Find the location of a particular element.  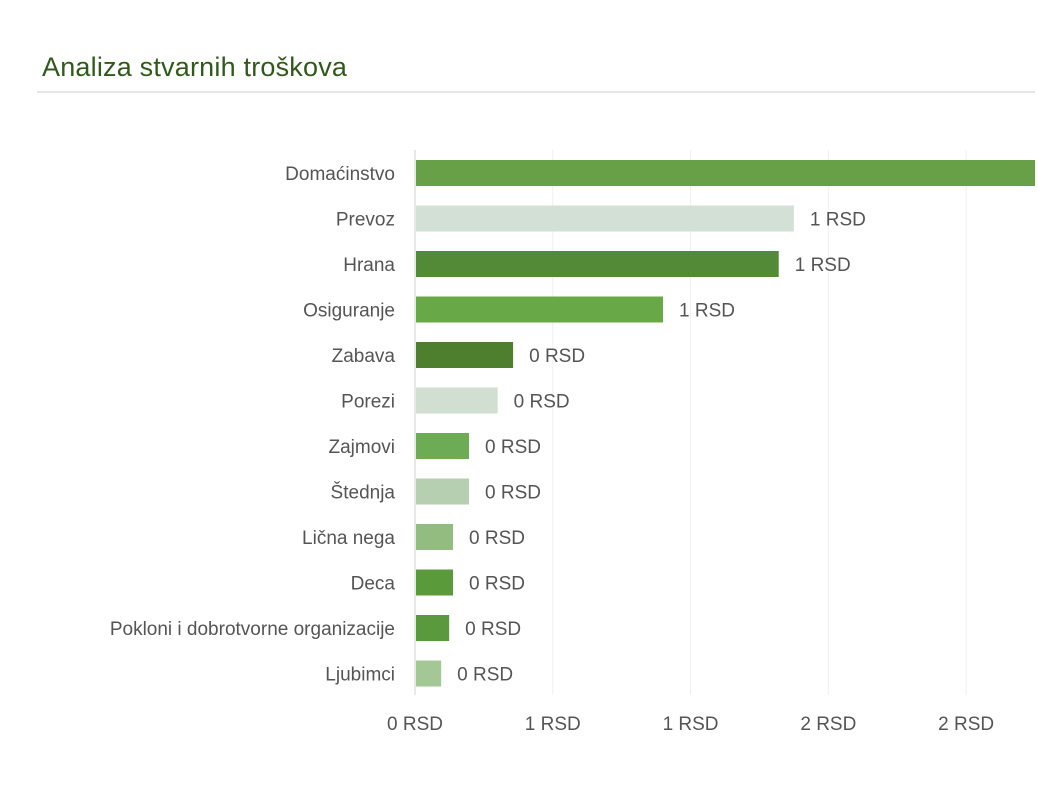

category-label: Osiguranje is located at coordinates (349, 311).